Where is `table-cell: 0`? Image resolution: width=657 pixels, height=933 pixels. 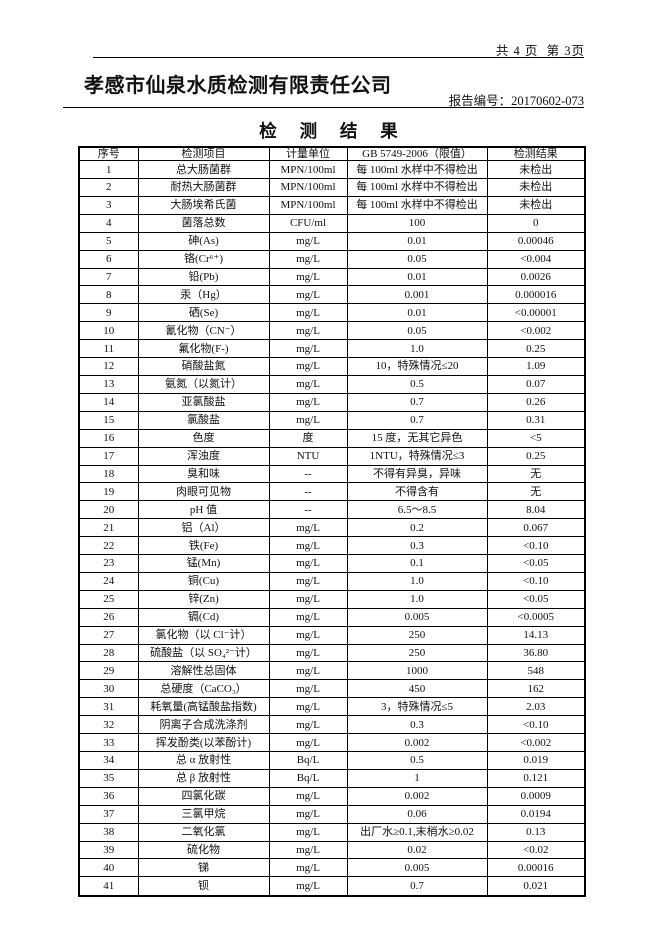 table-cell: 0 is located at coordinates (536, 223).